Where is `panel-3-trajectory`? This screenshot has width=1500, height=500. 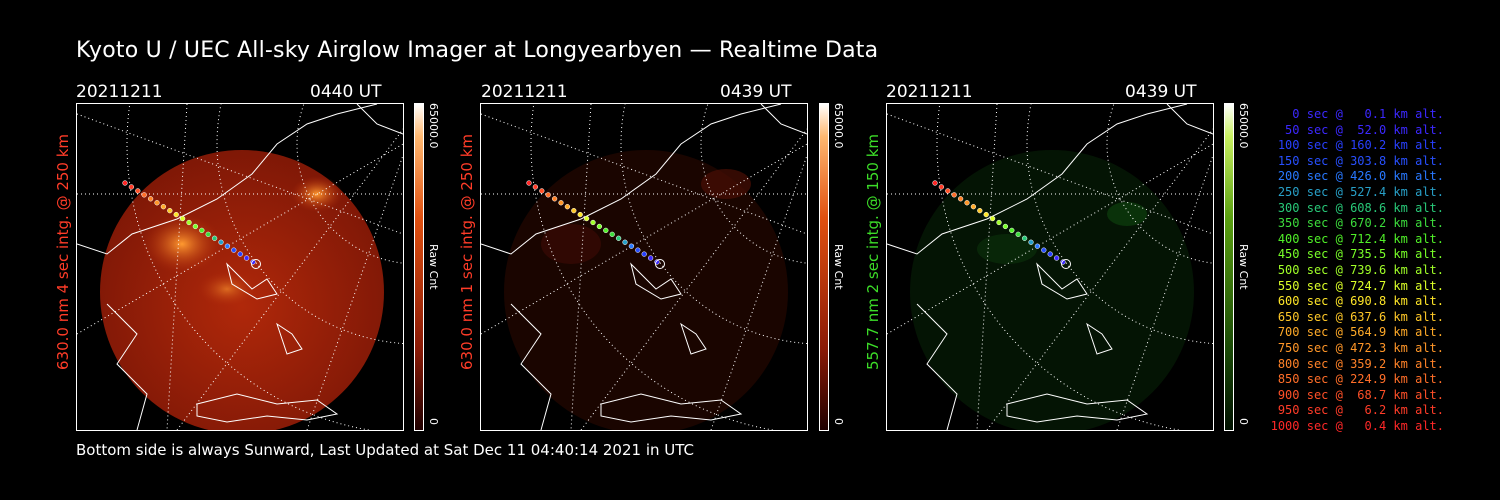 panel-3-trajectory is located at coordinates (1001, 224).